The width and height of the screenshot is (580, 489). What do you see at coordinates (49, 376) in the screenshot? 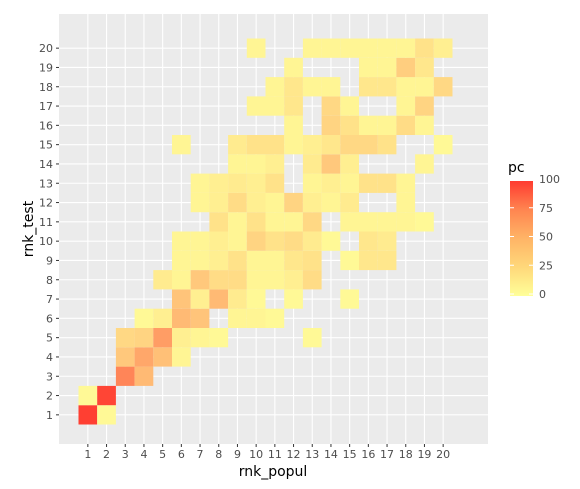
I see `y-tick-label: 3` at bounding box center [49, 376].